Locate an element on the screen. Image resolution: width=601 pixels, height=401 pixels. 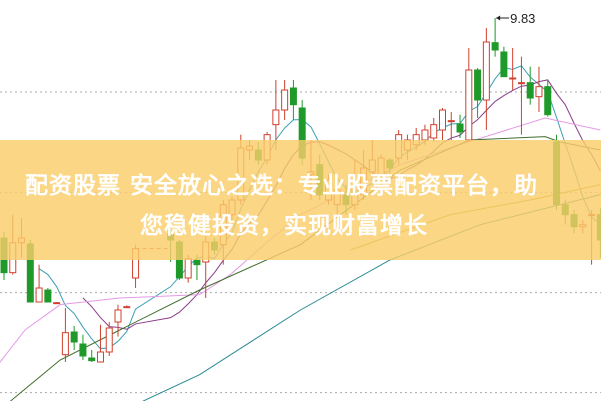
max-price-marker: 9.83 is located at coordinates (515, 18).